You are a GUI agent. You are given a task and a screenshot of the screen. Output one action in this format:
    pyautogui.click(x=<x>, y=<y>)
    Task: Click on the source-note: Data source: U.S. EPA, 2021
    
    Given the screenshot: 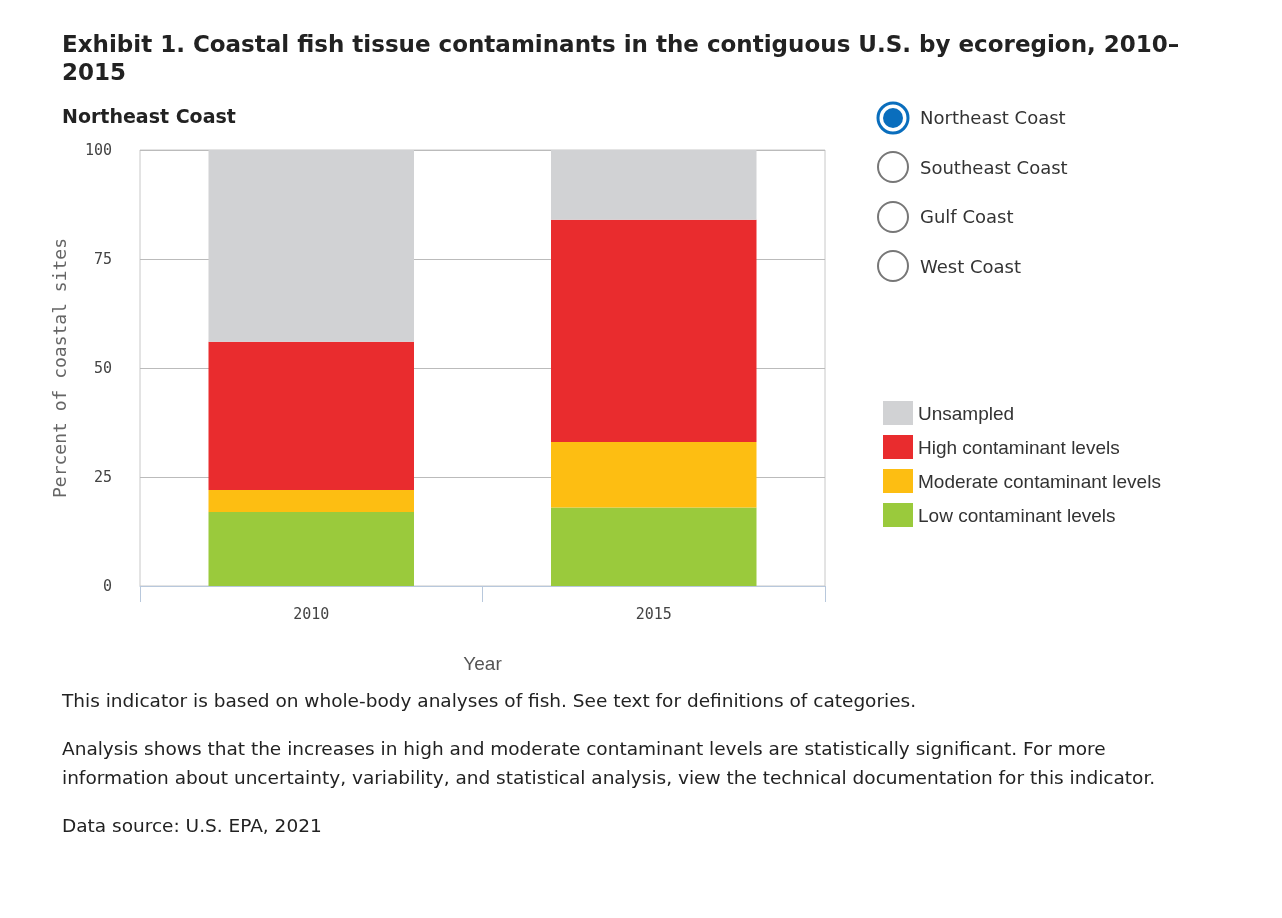 What is the action you would take?
    pyautogui.click(x=192, y=826)
    